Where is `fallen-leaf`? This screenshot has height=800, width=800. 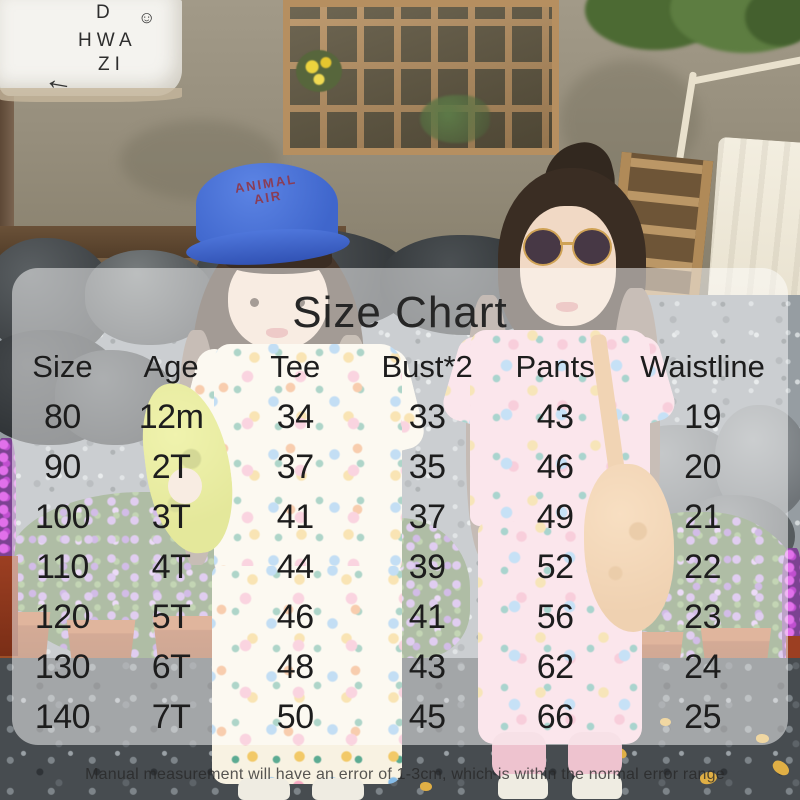 fallen-leaf is located at coordinates (426, 786).